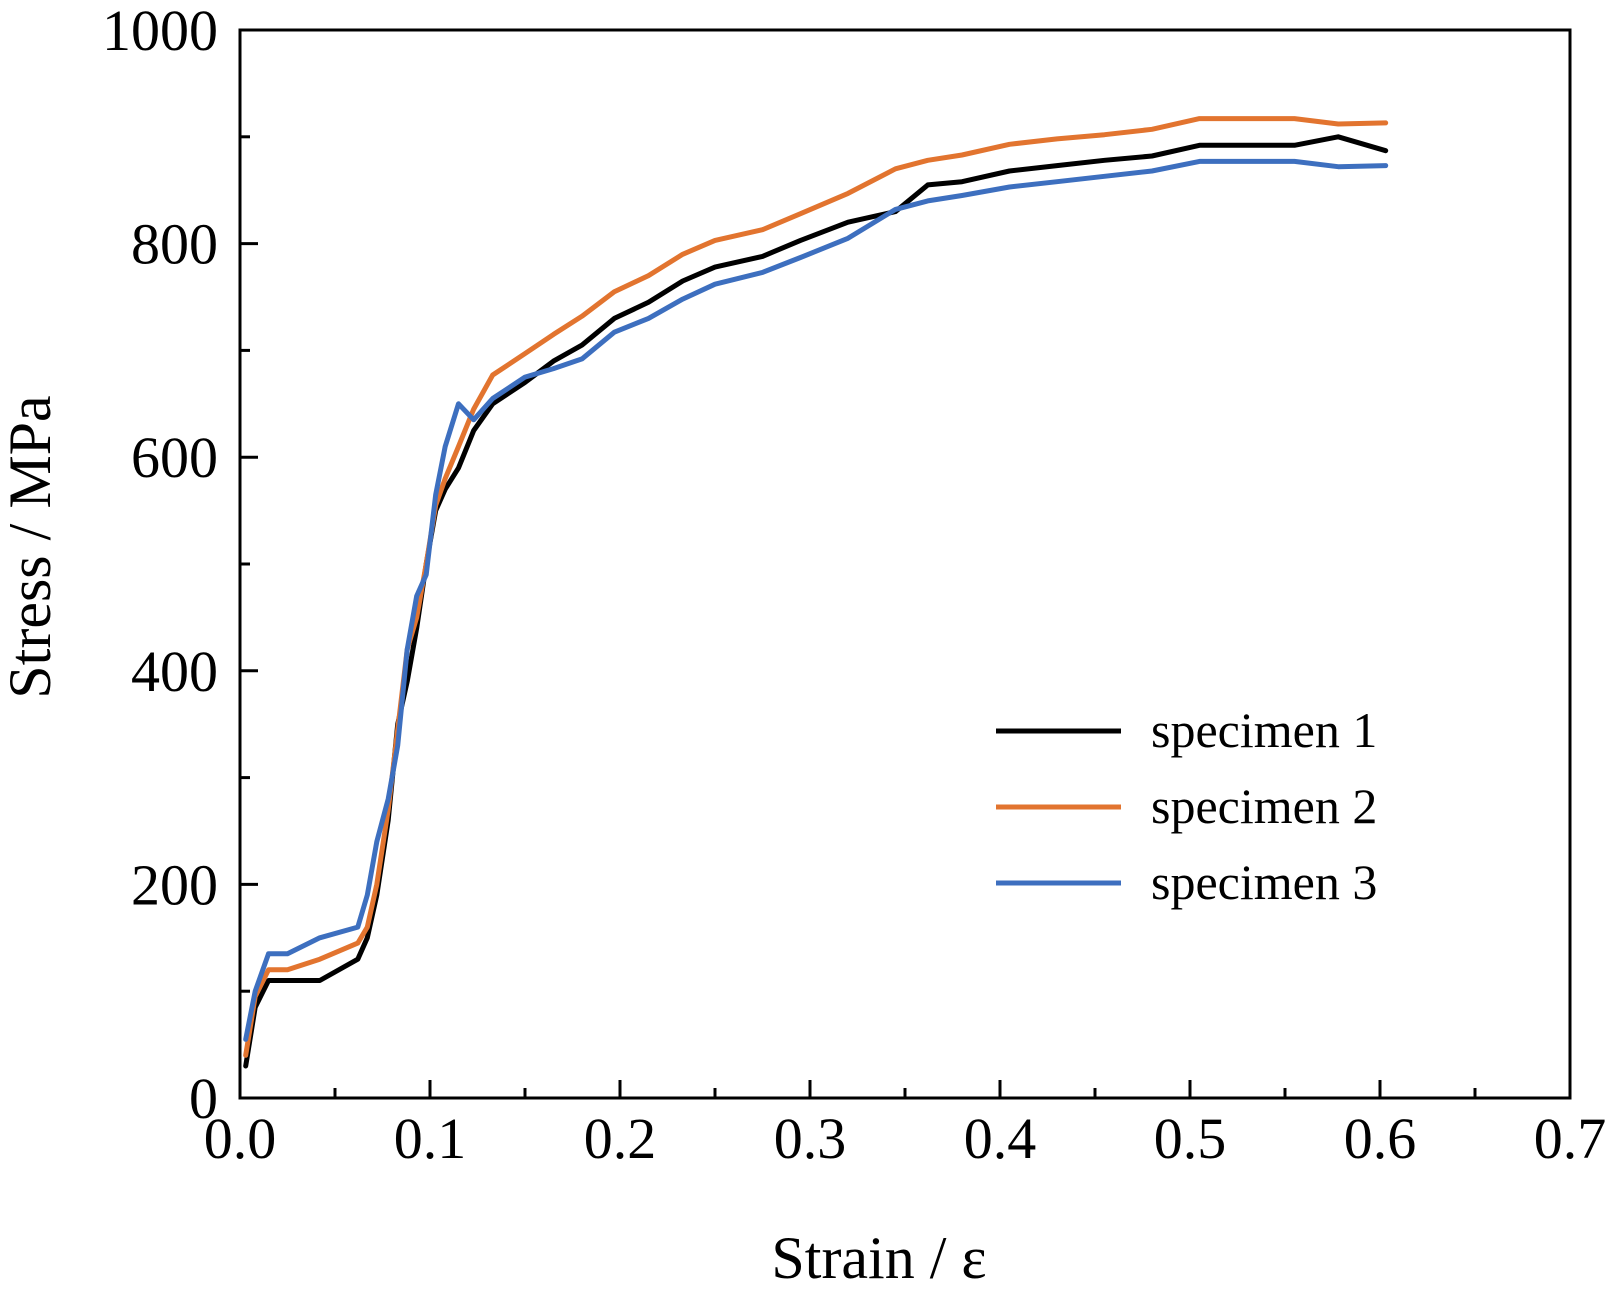 The image size is (1613, 1293). What do you see at coordinates (1000, 1138) in the screenshot?
I see `x-tick-label: 0.4` at bounding box center [1000, 1138].